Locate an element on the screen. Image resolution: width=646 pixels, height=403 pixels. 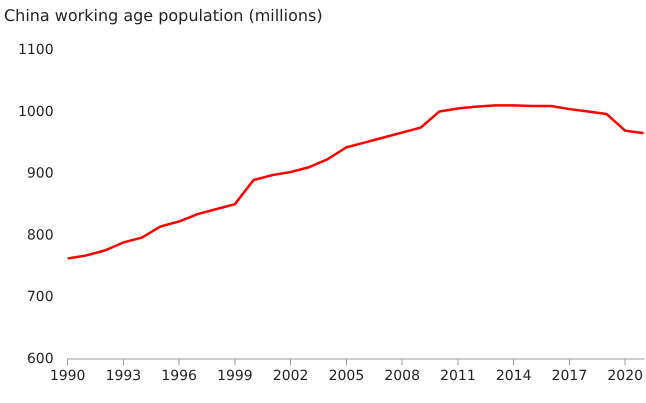
x-tick-label: 2008 is located at coordinates (402, 376).